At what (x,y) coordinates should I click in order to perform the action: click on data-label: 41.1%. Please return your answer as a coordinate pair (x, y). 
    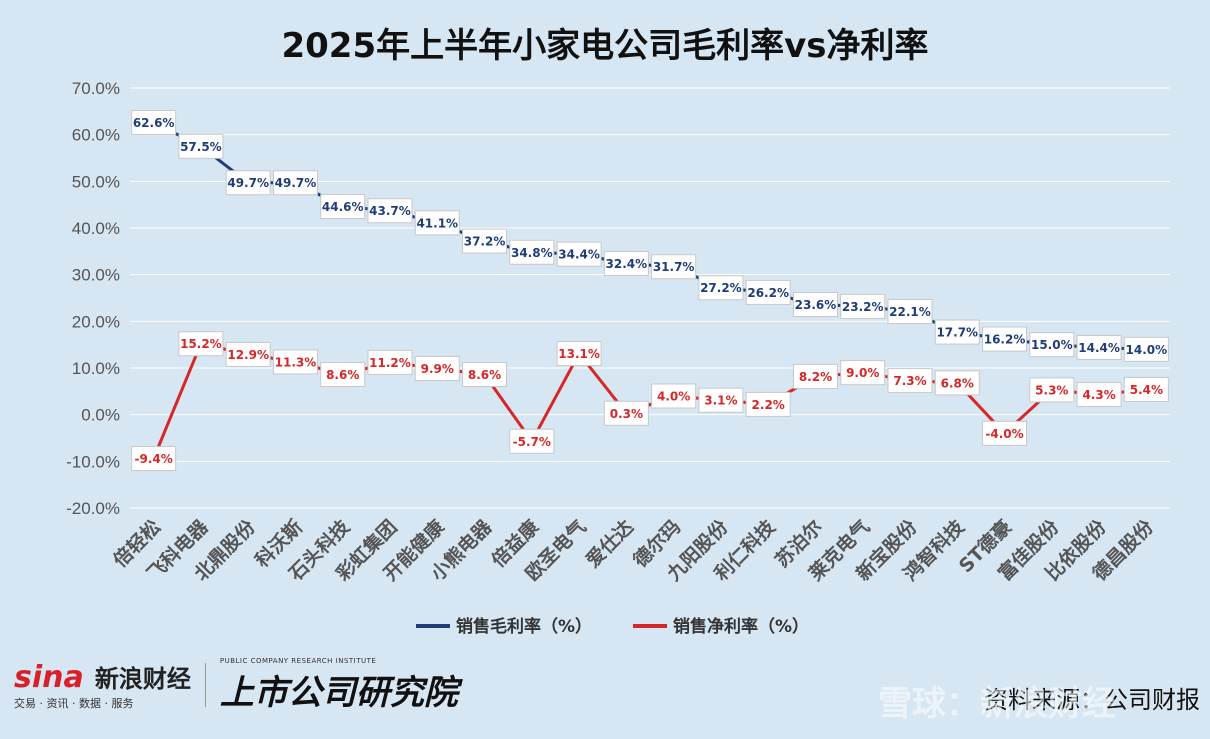
    Looking at the image, I should click on (437, 223).